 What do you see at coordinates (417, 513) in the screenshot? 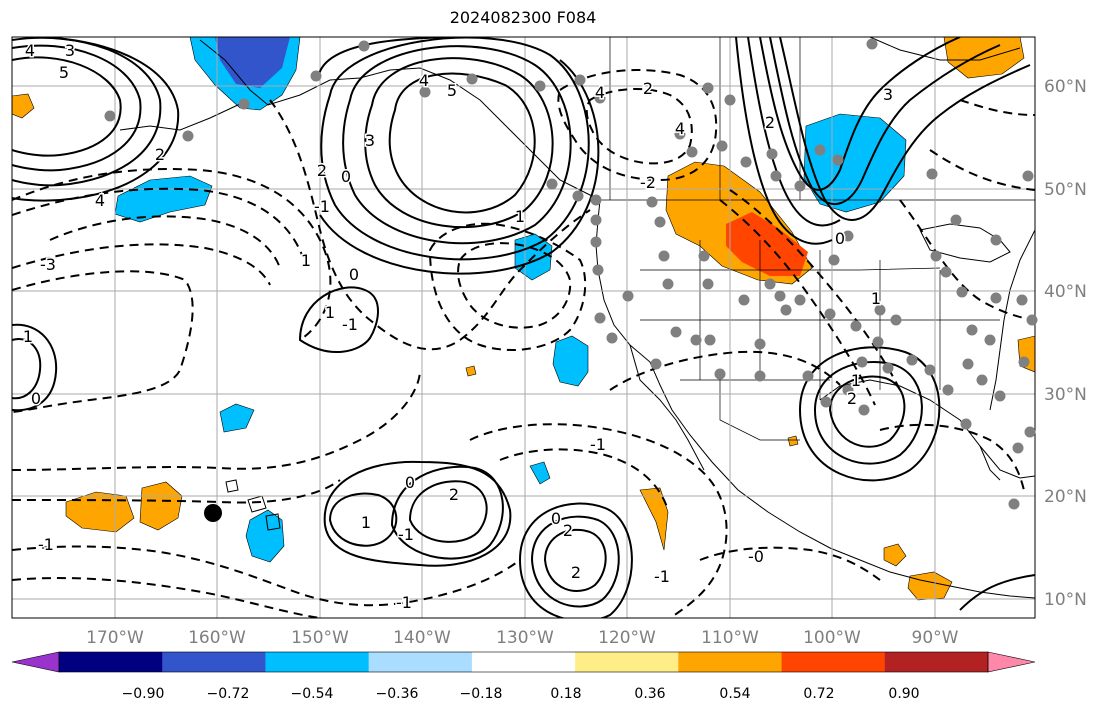
I see `contour-0-twin` at bounding box center [417, 513].